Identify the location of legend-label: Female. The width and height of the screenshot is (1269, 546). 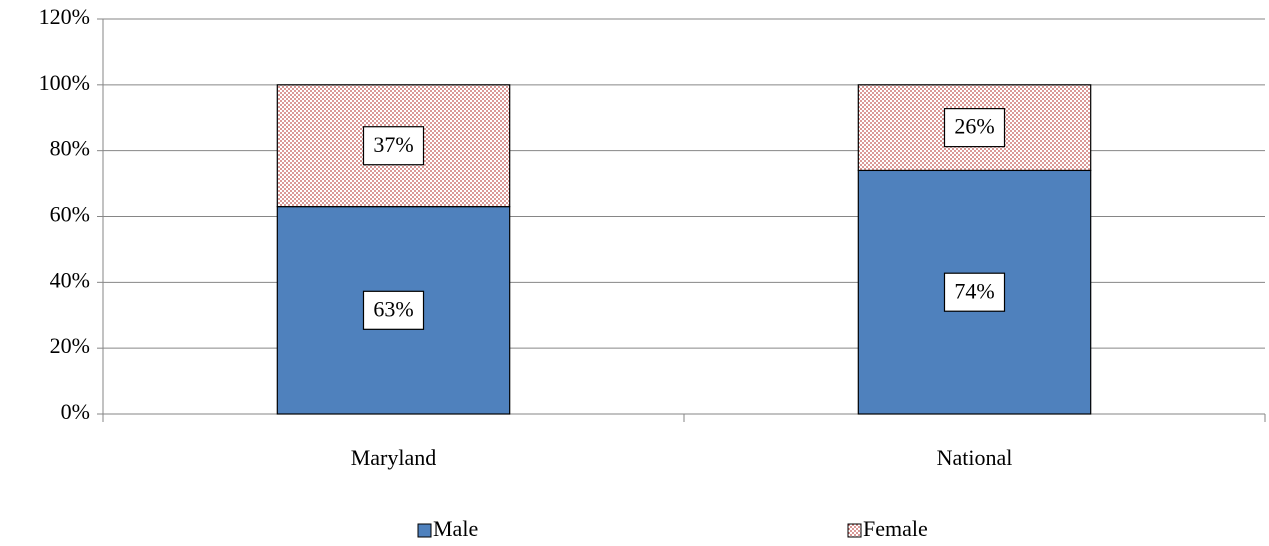
(895, 528).